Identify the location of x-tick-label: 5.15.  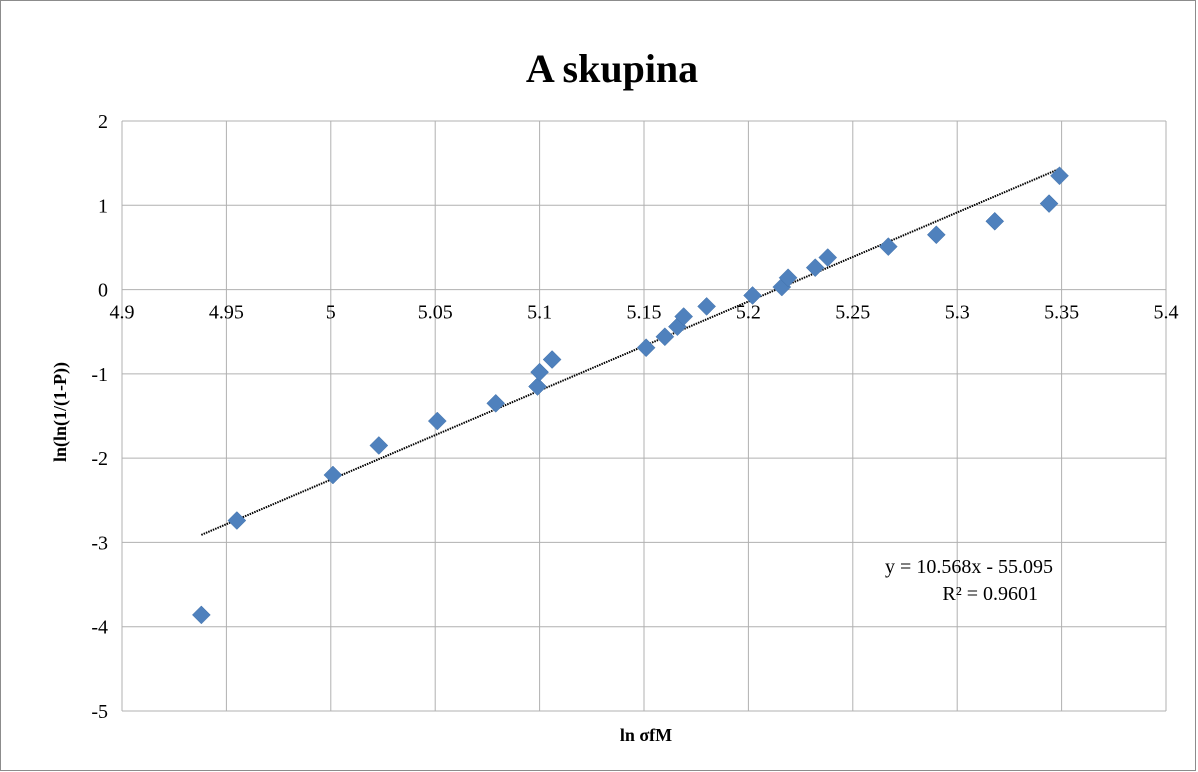
(644, 313).